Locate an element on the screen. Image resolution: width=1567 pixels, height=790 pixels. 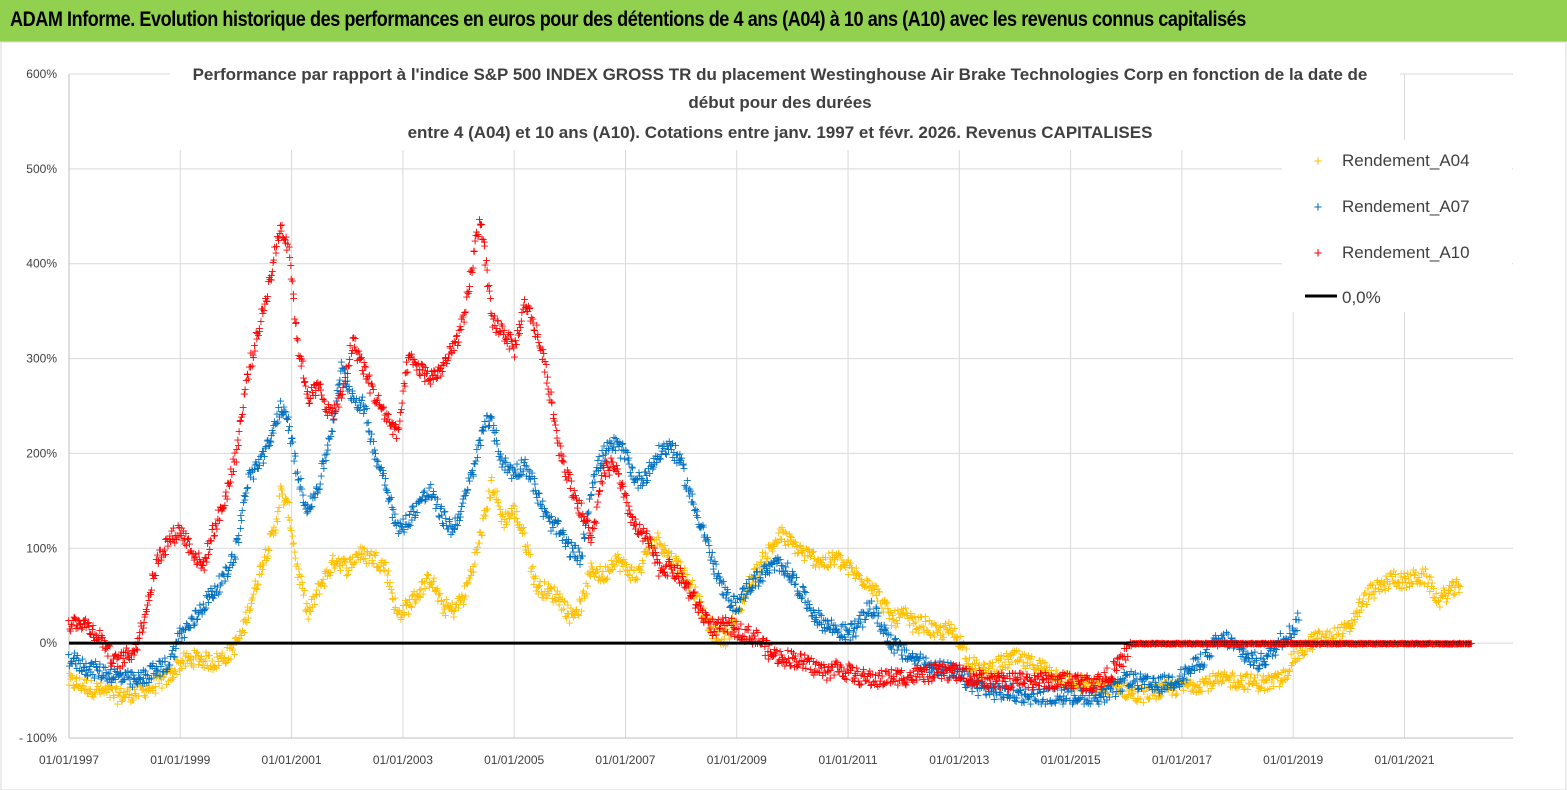
x-tick-label: 01/01/2005 is located at coordinates (514, 760).